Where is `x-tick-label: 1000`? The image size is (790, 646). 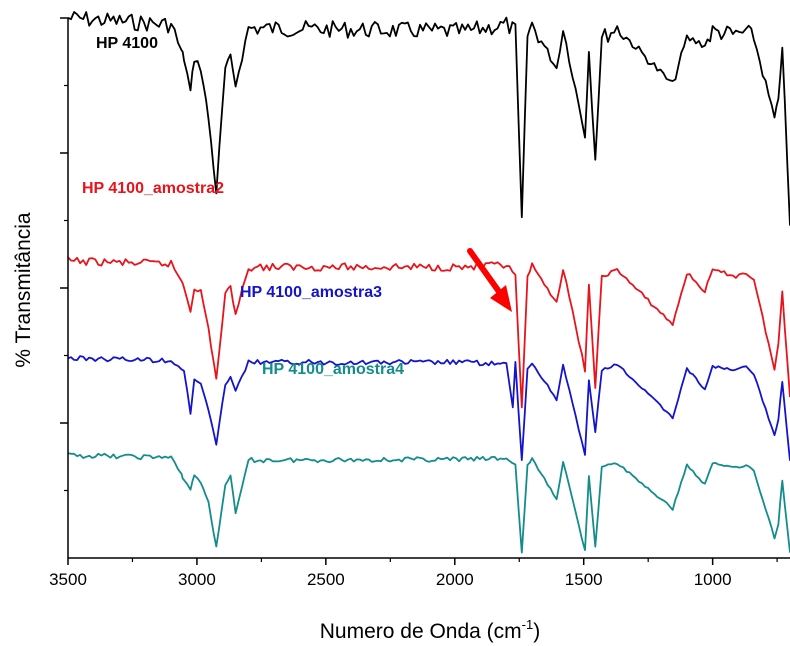 x-tick-label: 1000 is located at coordinates (713, 579).